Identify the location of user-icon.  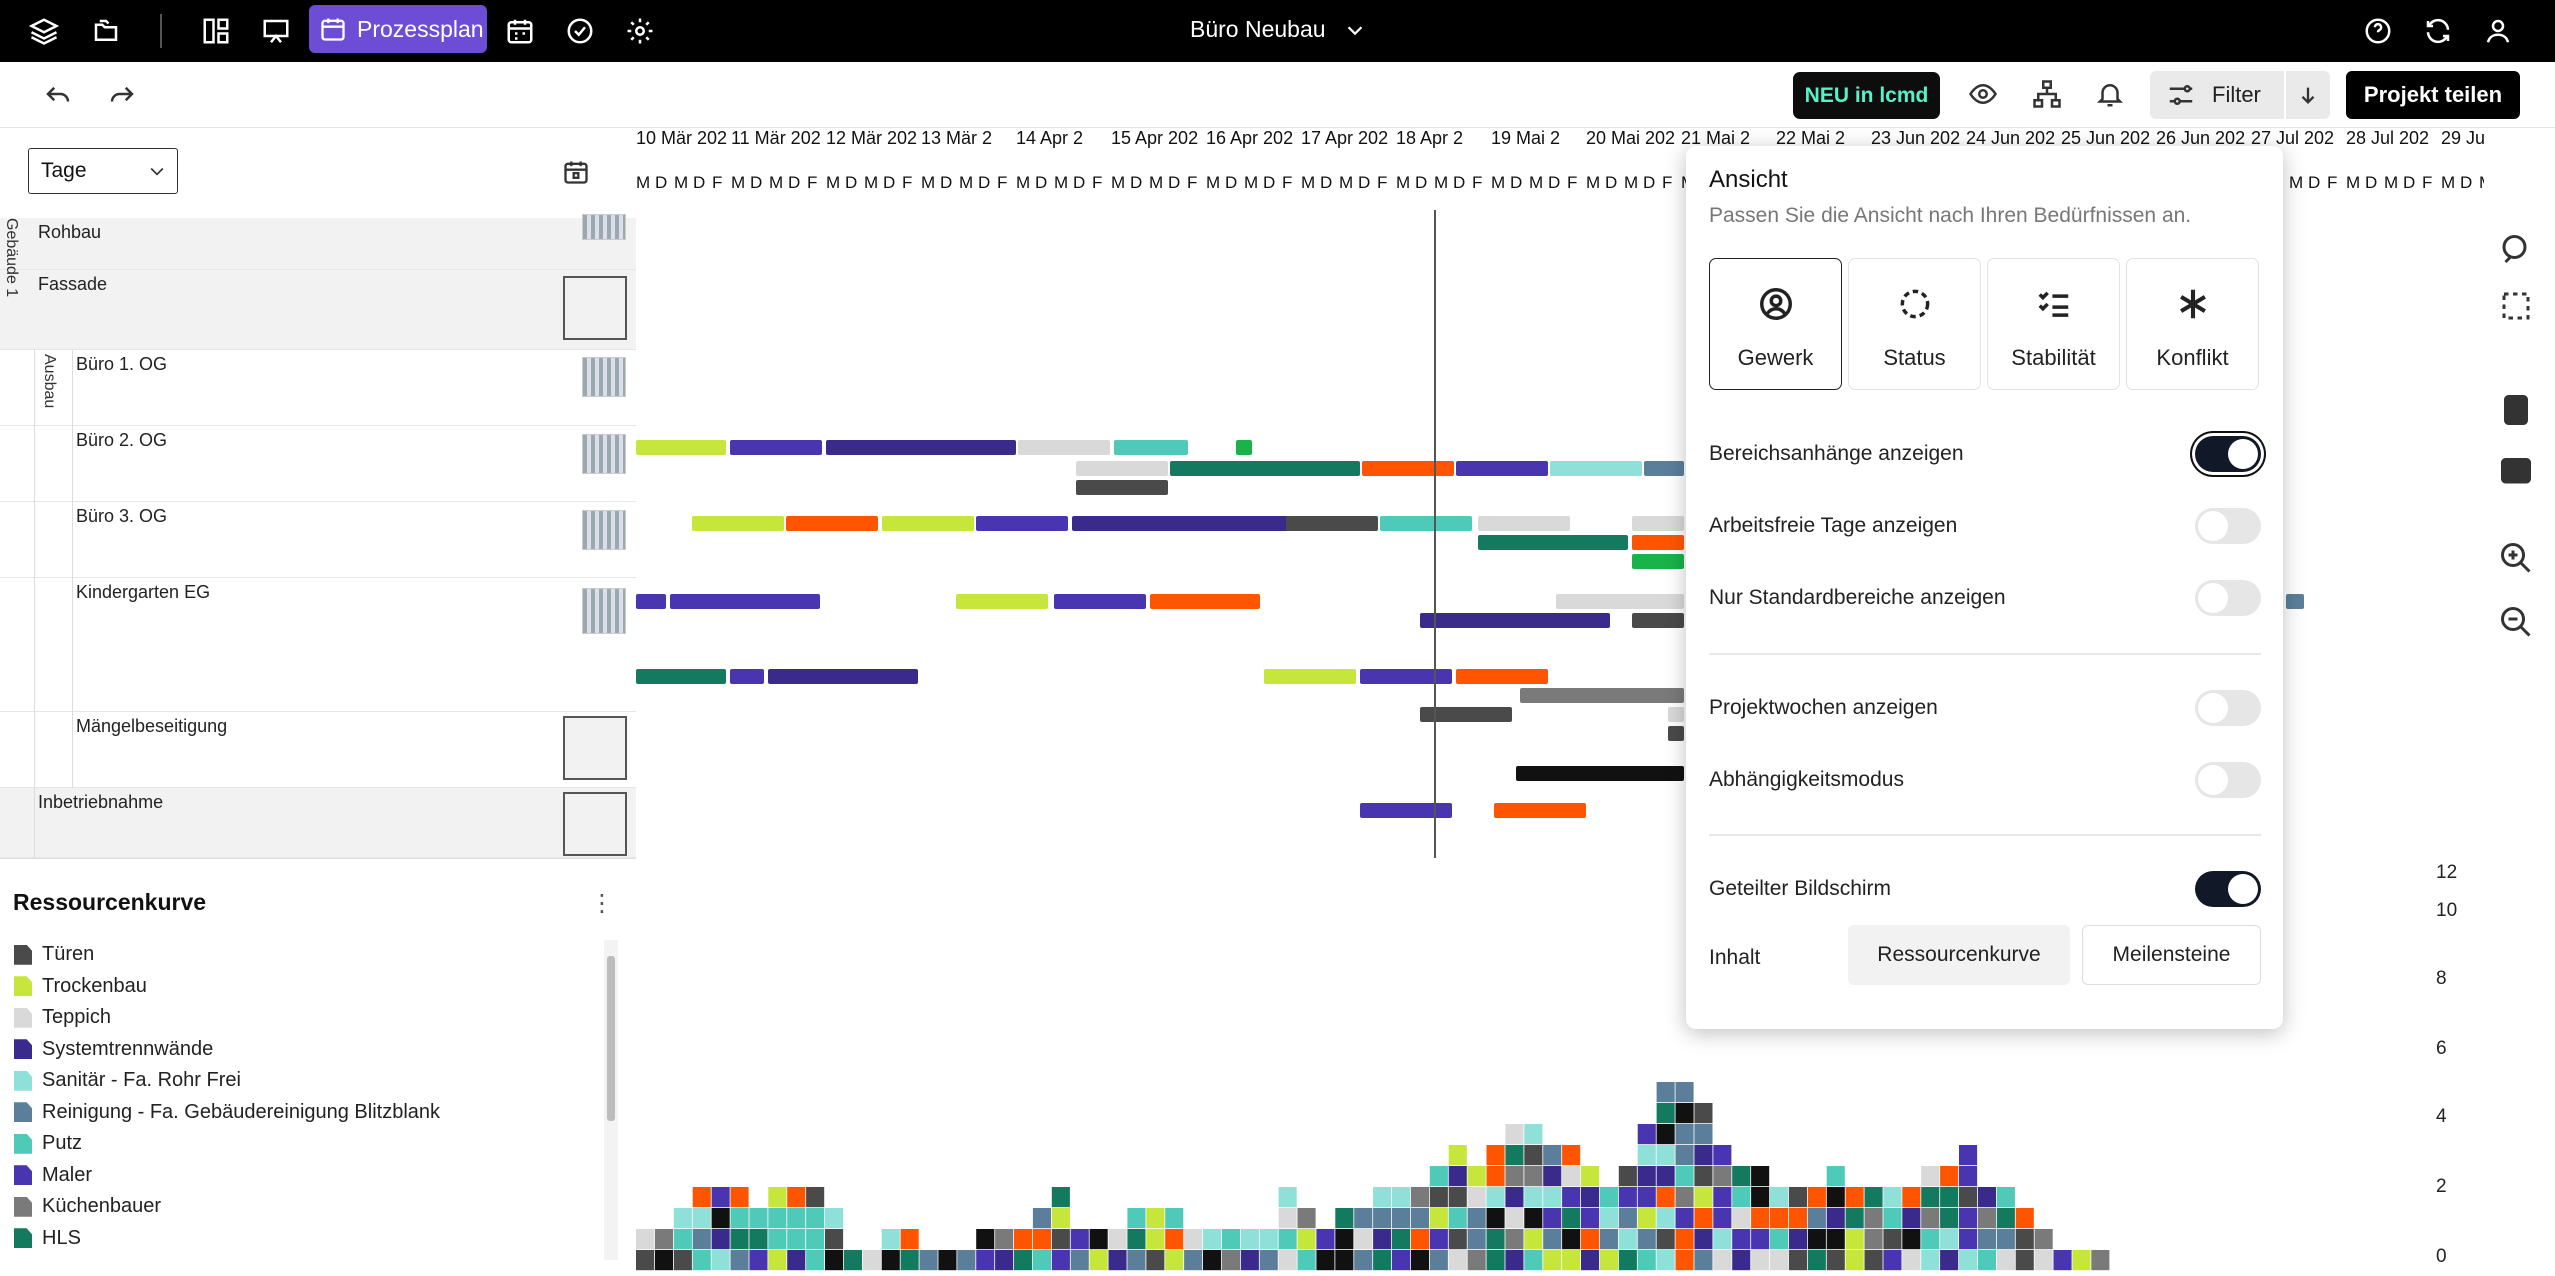
(2498, 31).